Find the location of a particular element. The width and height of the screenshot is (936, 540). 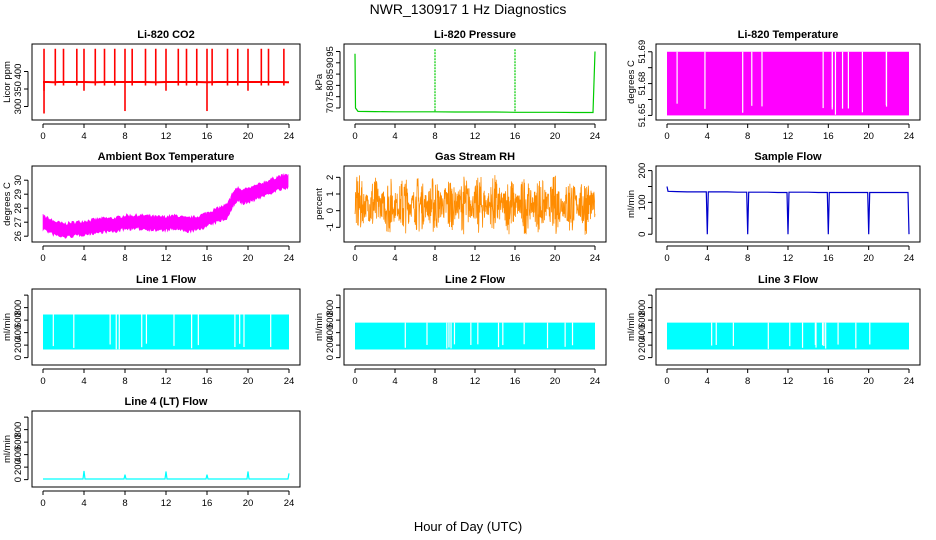

panel-title-sample_flow: Sample Flow is located at coordinates (788, 157).